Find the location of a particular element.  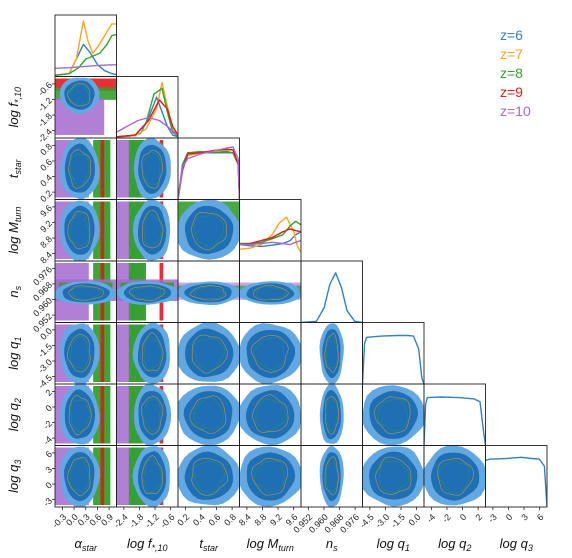

y-axis-label-6: log q2 is located at coordinates (14, 414).